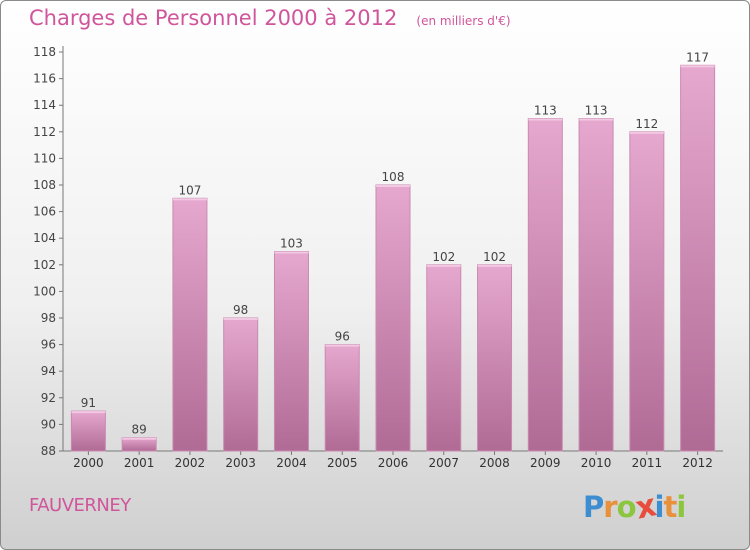  Describe the element at coordinates (443, 463) in the screenshot. I see `x-tick-label: 2007` at that location.